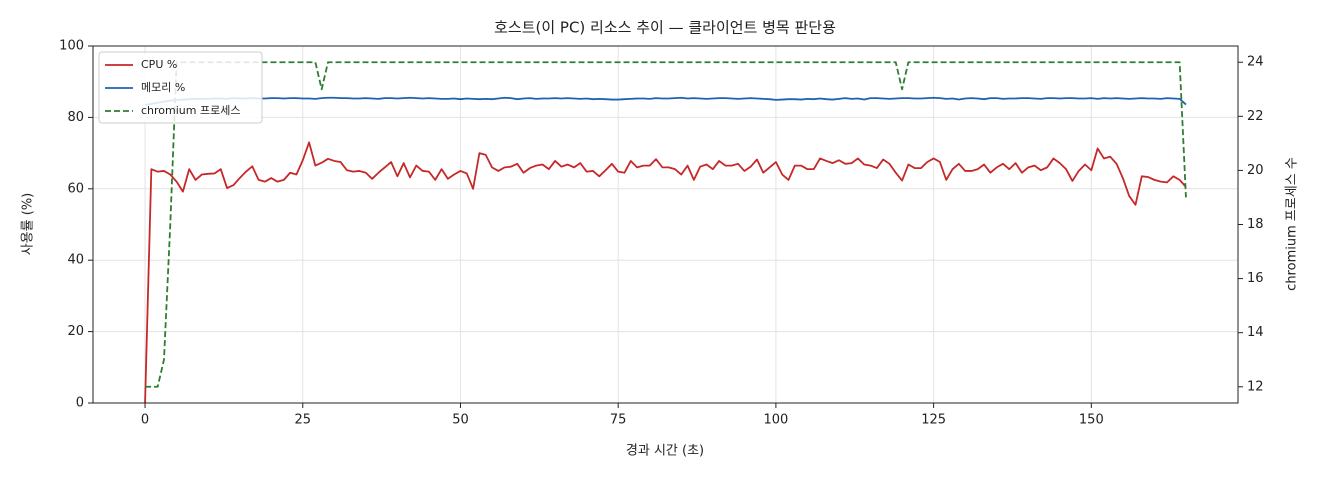 This screenshot has width=1320, height=480. Describe the element at coordinates (145, 420) in the screenshot. I see `x-tick-label: 0` at that location.